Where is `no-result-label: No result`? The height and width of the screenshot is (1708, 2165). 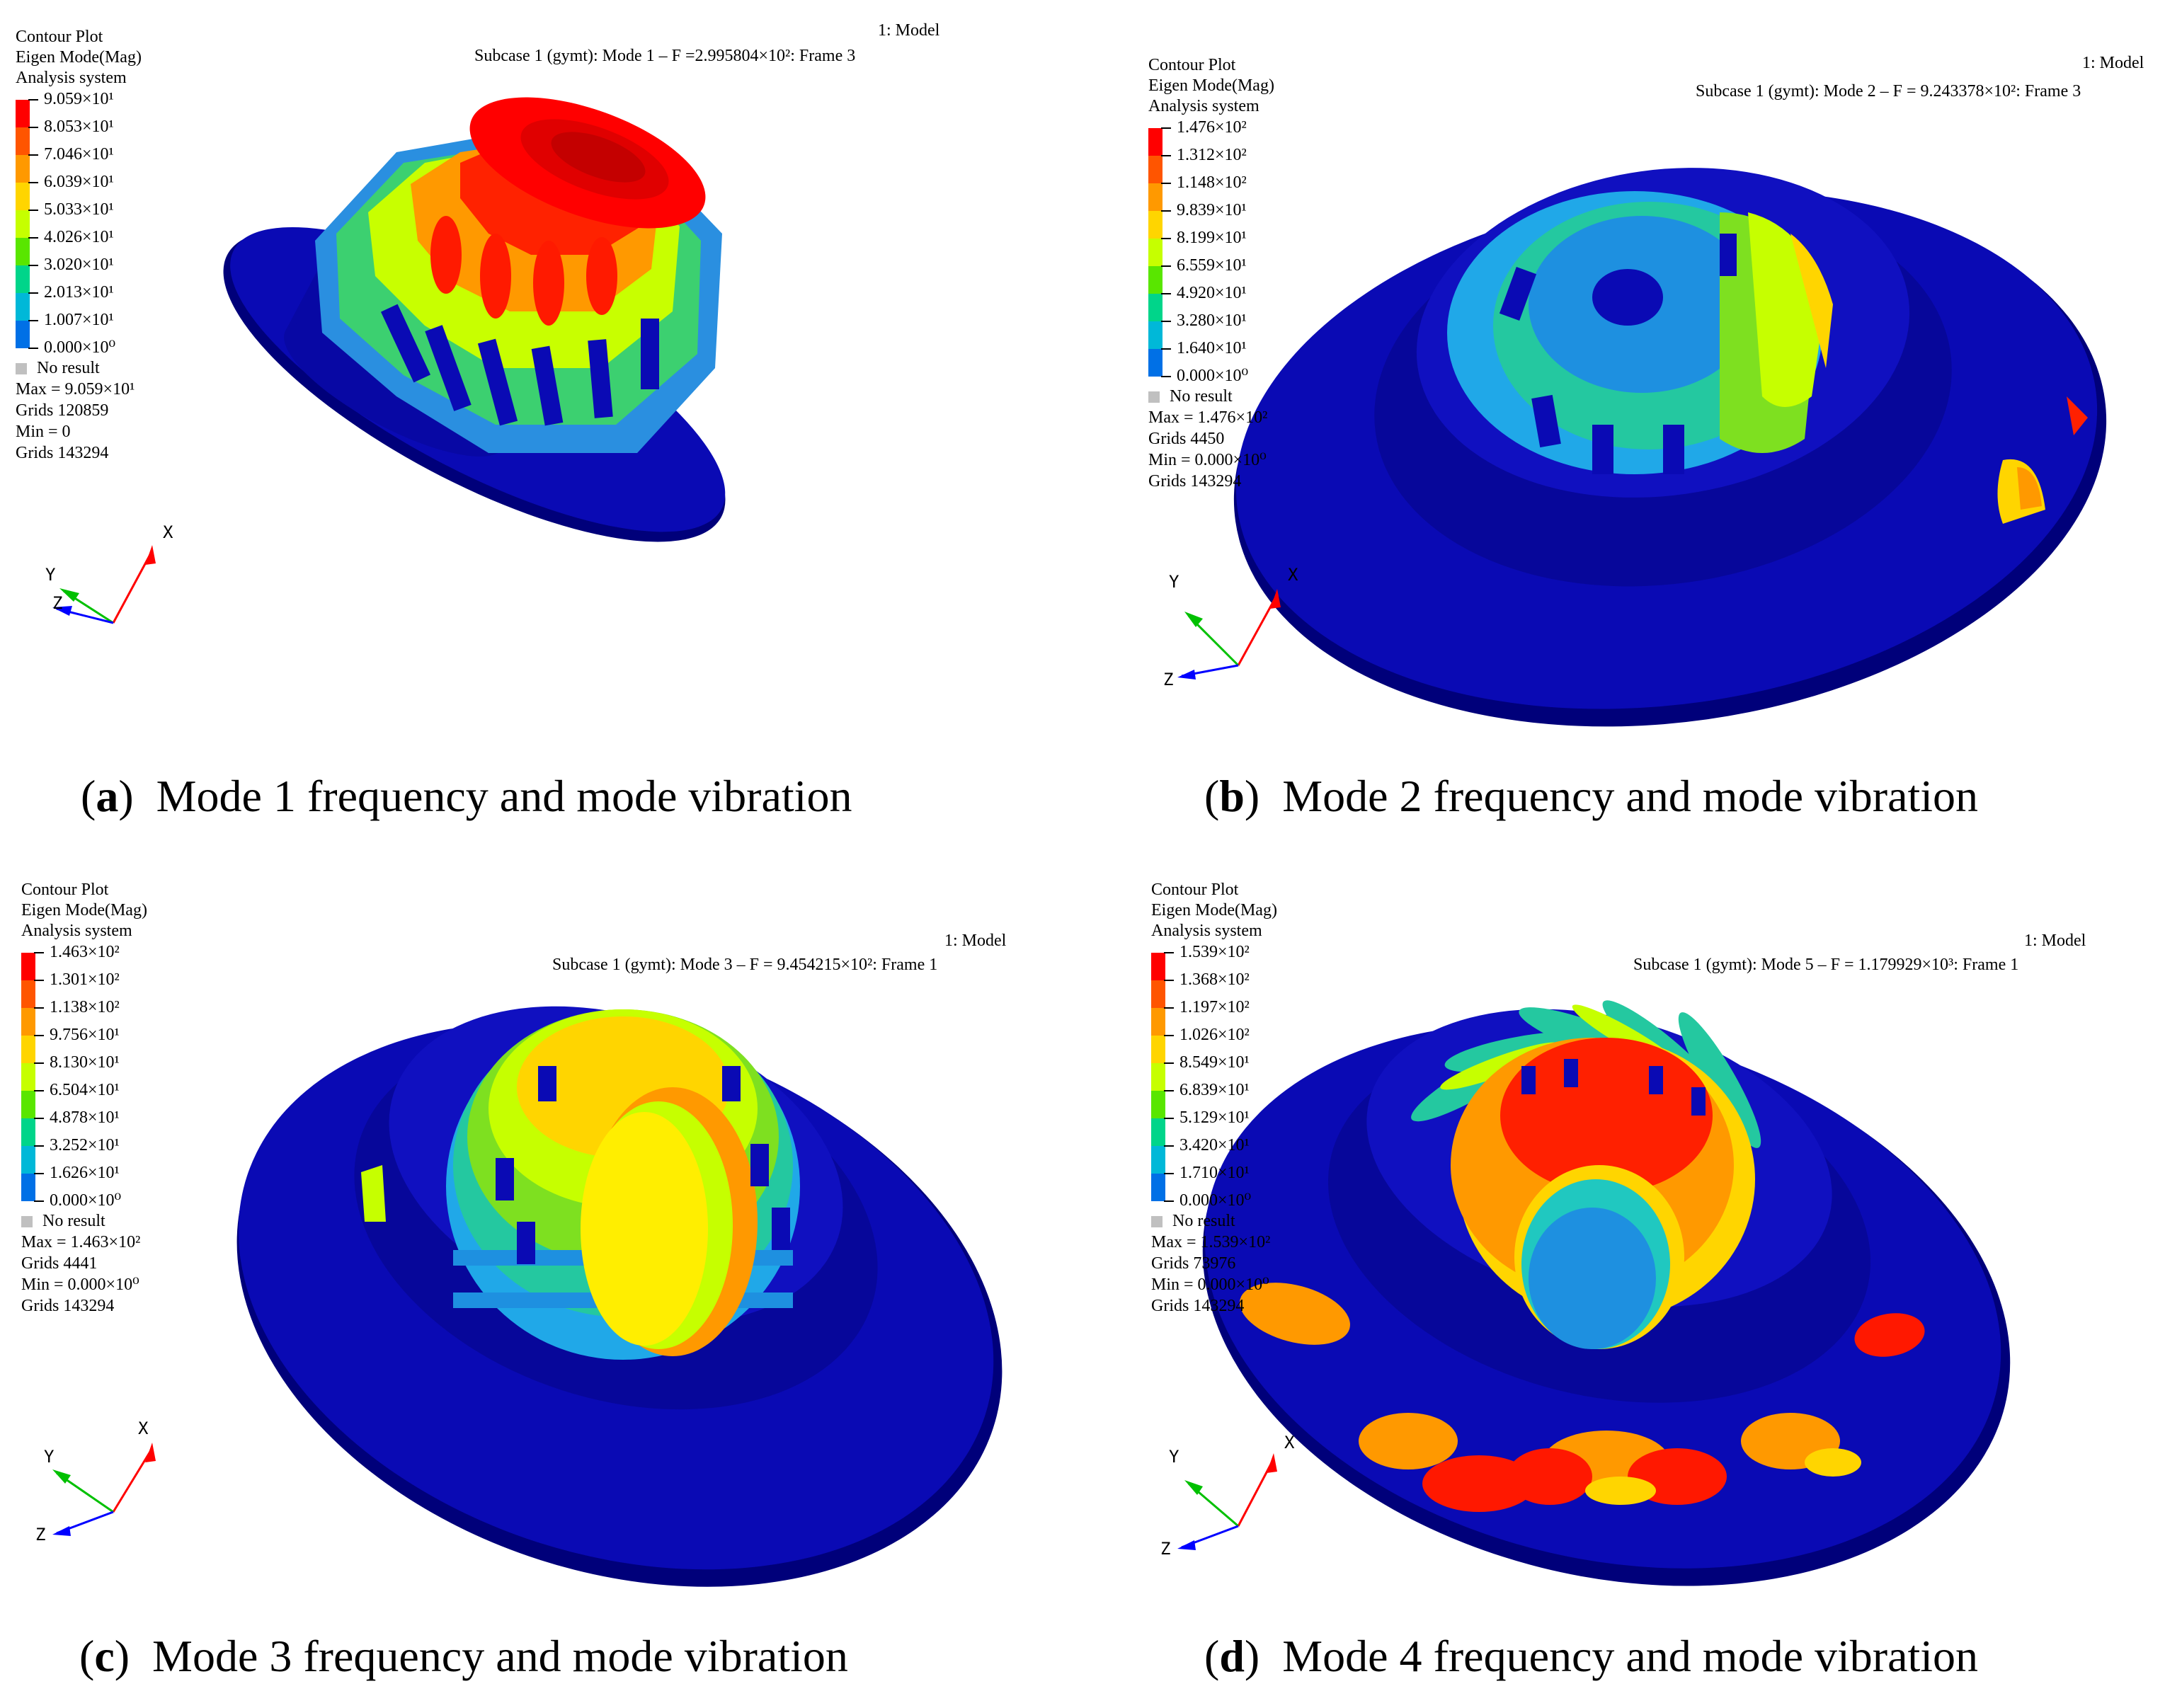 no-result-label: No result is located at coordinates (74, 1221).